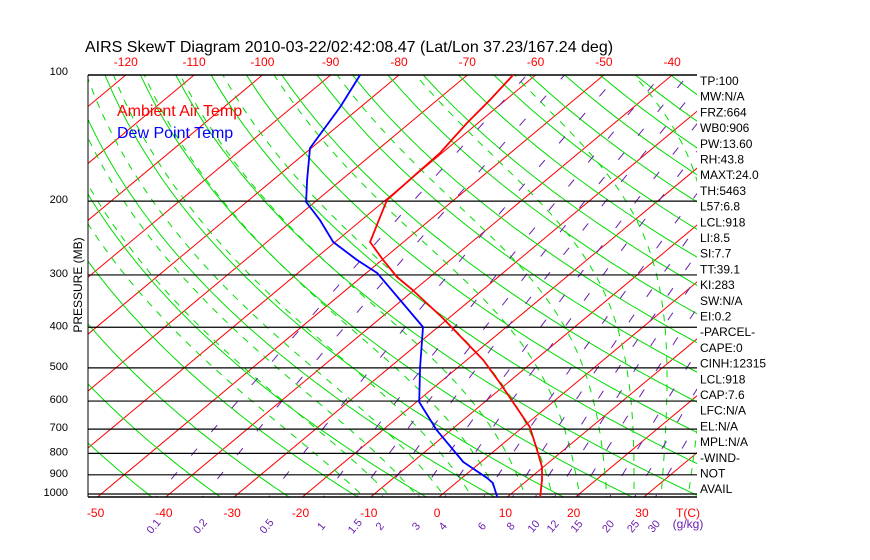 The image size is (870, 560). Describe the element at coordinates (729, 175) in the screenshot. I see `stat-item: MAXT:24.0` at that location.